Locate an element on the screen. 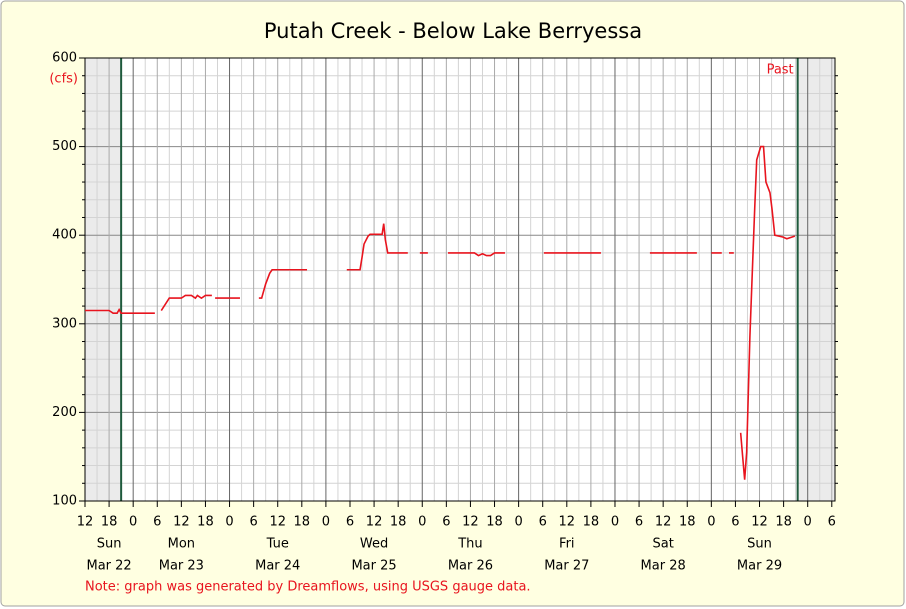 The image size is (906, 609). date-label: Mar 25 is located at coordinates (373, 566).